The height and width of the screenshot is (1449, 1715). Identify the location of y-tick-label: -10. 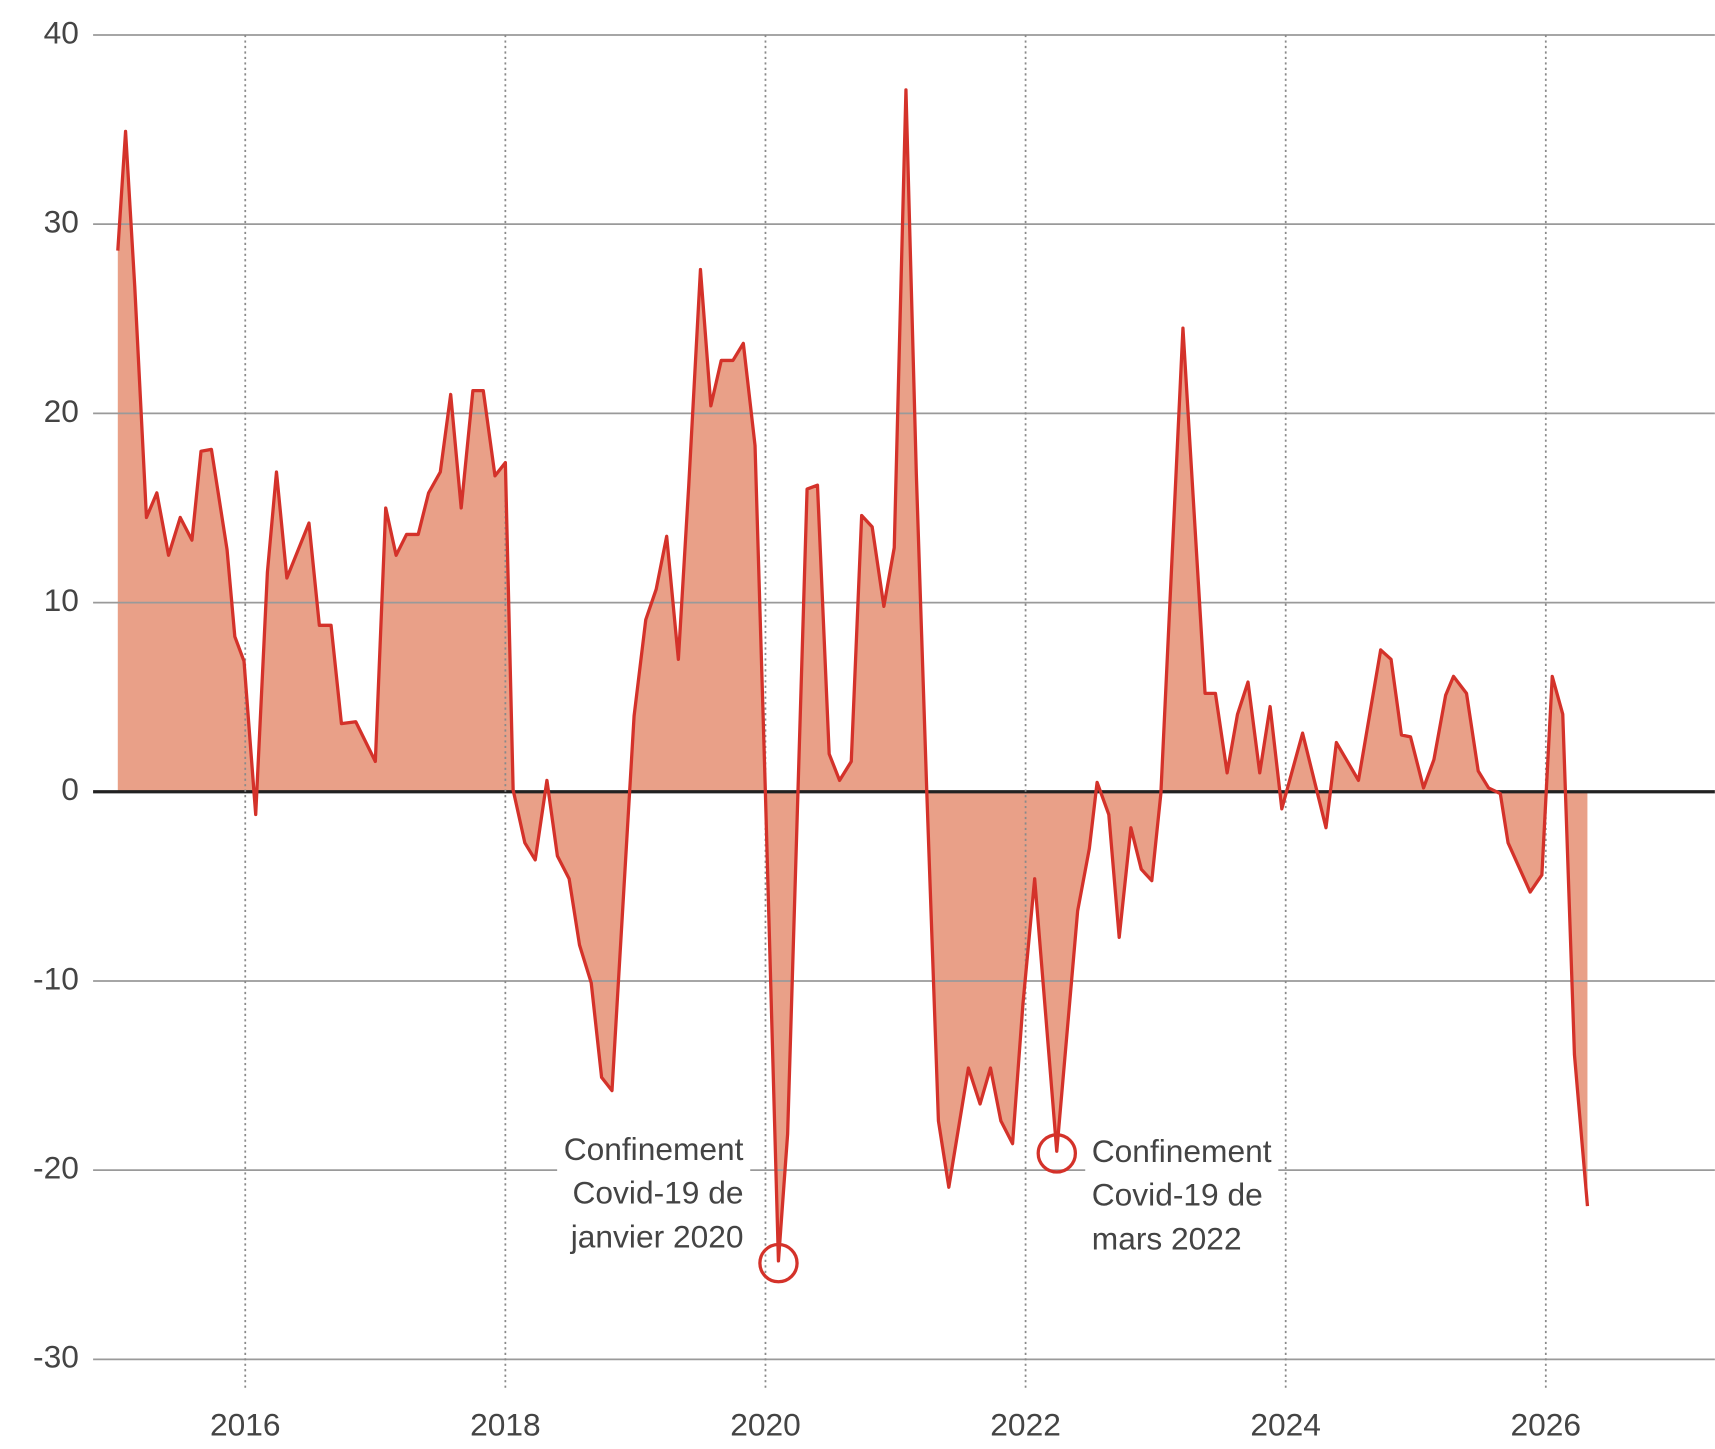
(56, 978).